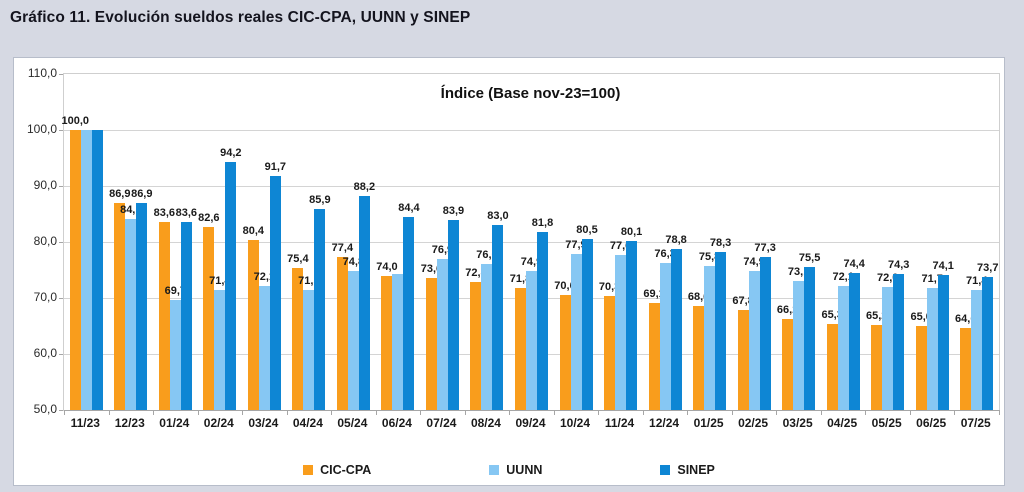  What do you see at coordinates (876, 315) in the screenshot?
I see `bar-data-label: 65,2` at bounding box center [876, 315].